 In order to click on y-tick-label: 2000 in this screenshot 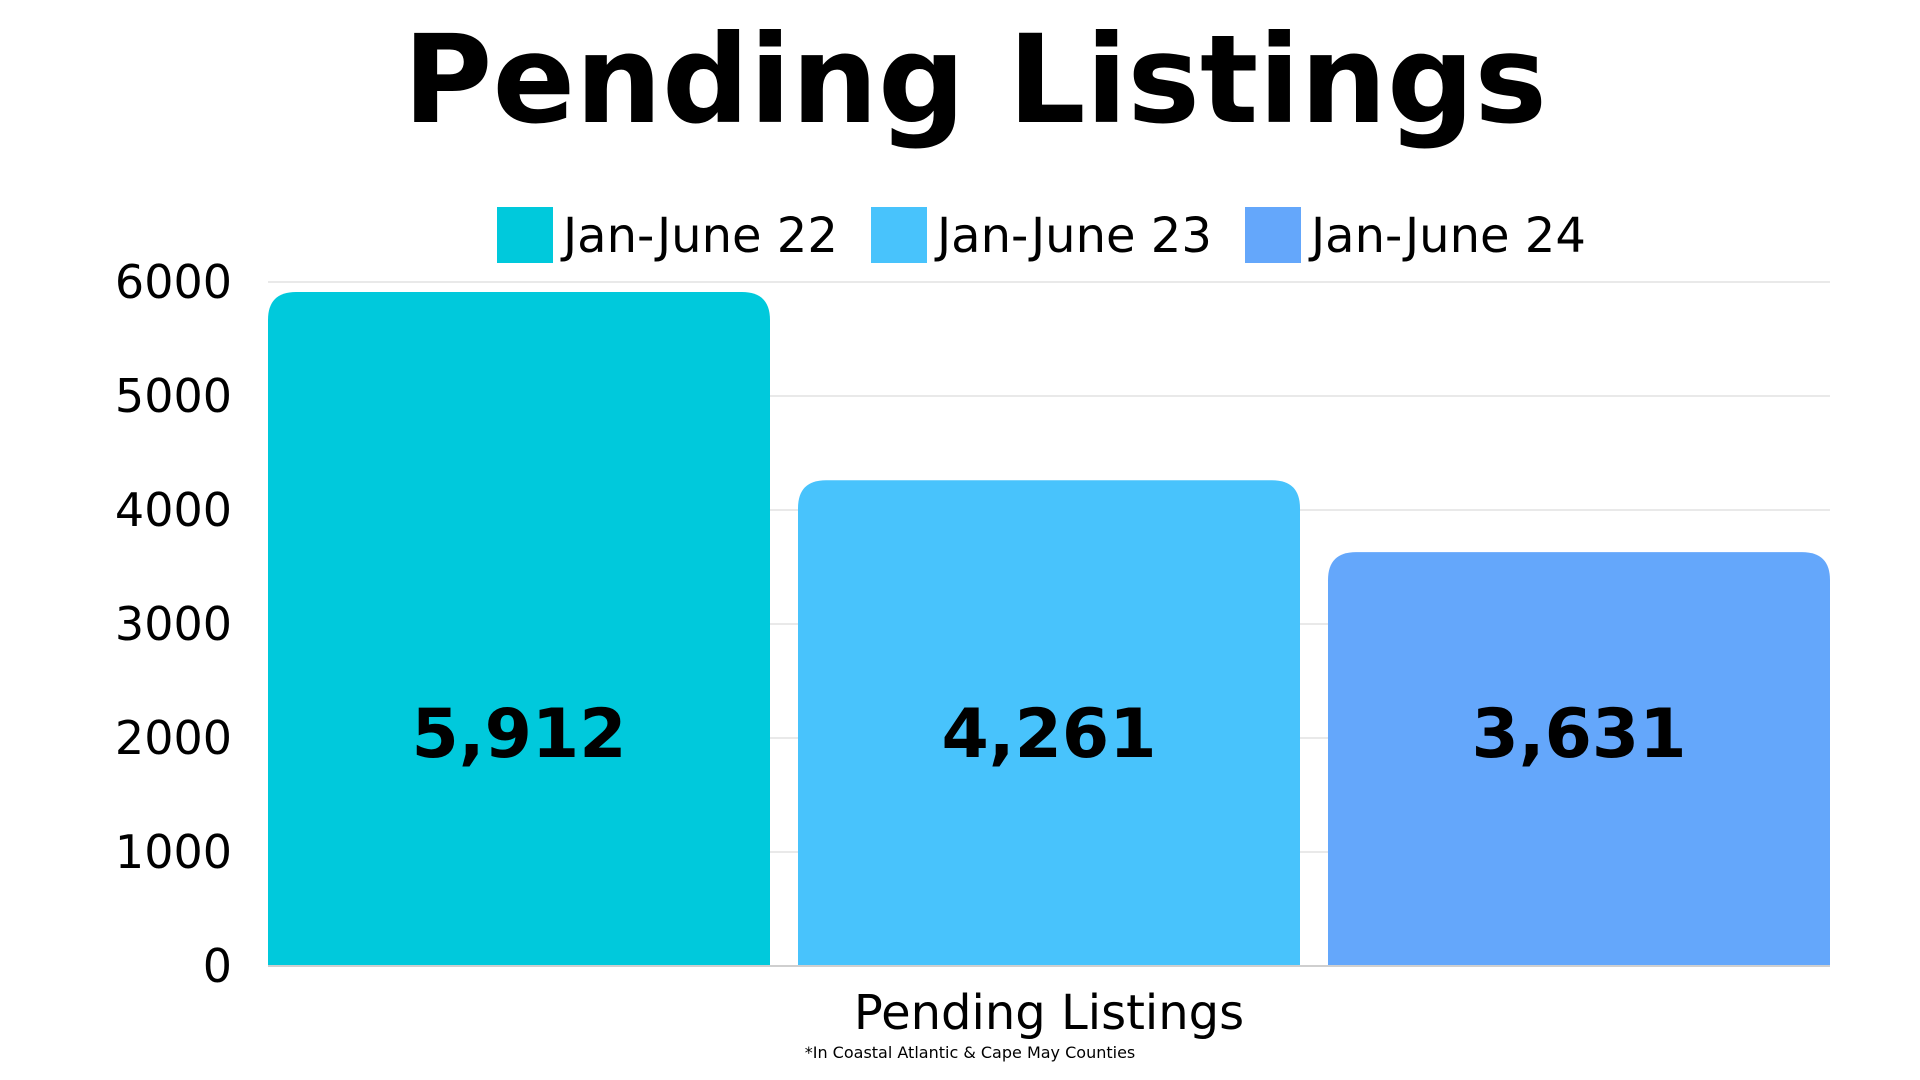, I will do `click(173, 738)`.